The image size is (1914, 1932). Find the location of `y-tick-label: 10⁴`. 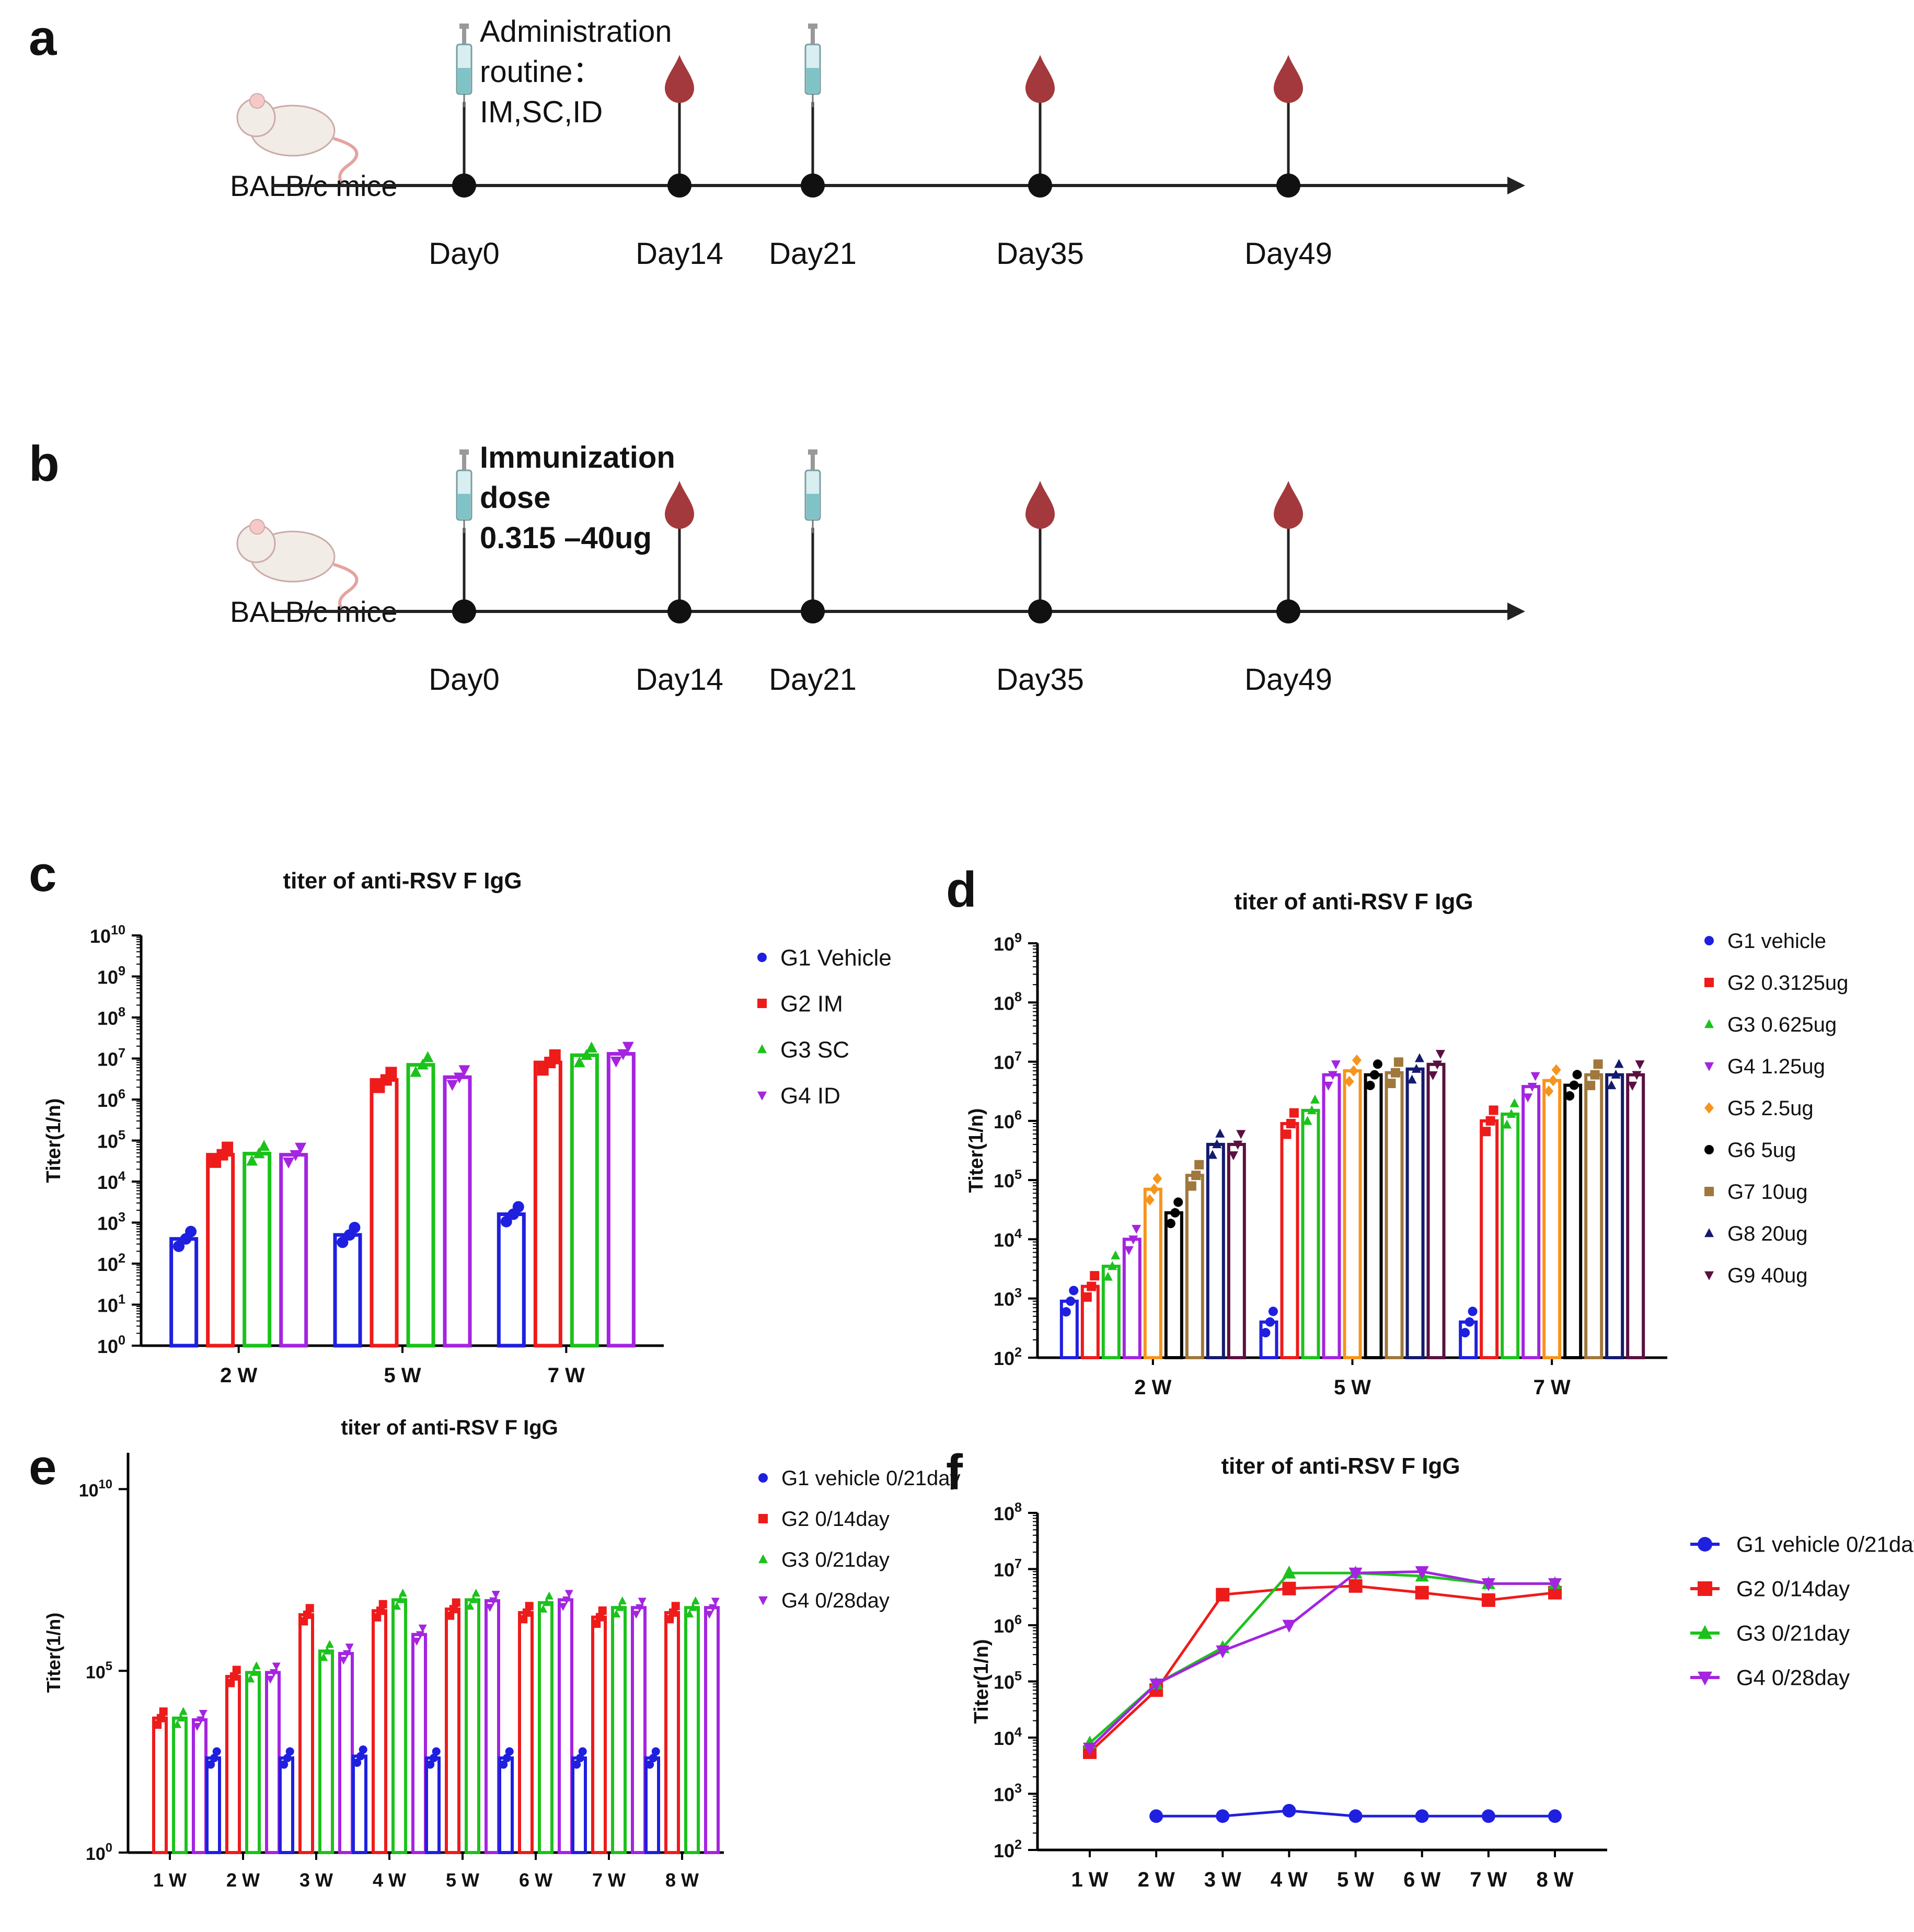

y-tick-label: 10⁴ is located at coordinates (1008, 1239).